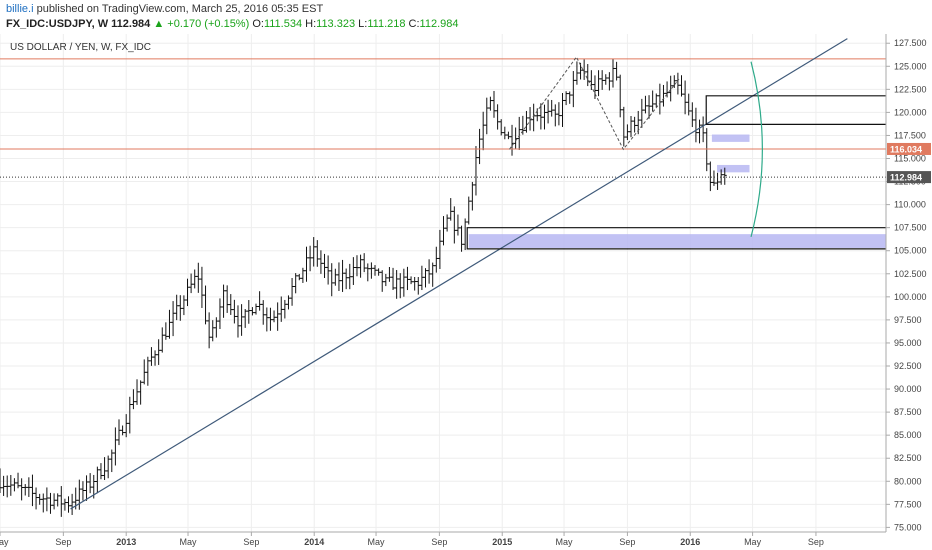  What do you see at coordinates (908, 389) in the screenshot?
I see `y-tick-label: 90.000` at bounding box center [908, 389].